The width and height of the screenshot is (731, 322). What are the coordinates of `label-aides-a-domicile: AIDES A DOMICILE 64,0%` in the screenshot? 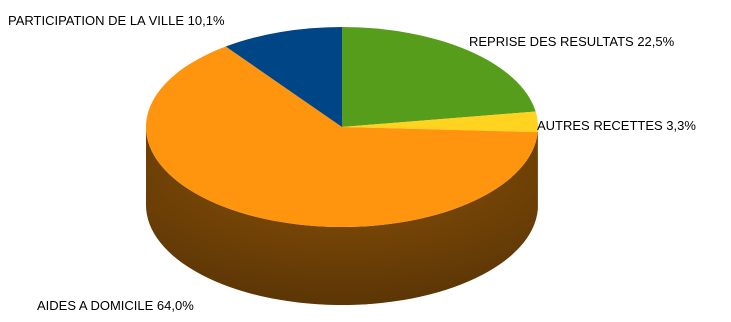 It's located at (115, 305).